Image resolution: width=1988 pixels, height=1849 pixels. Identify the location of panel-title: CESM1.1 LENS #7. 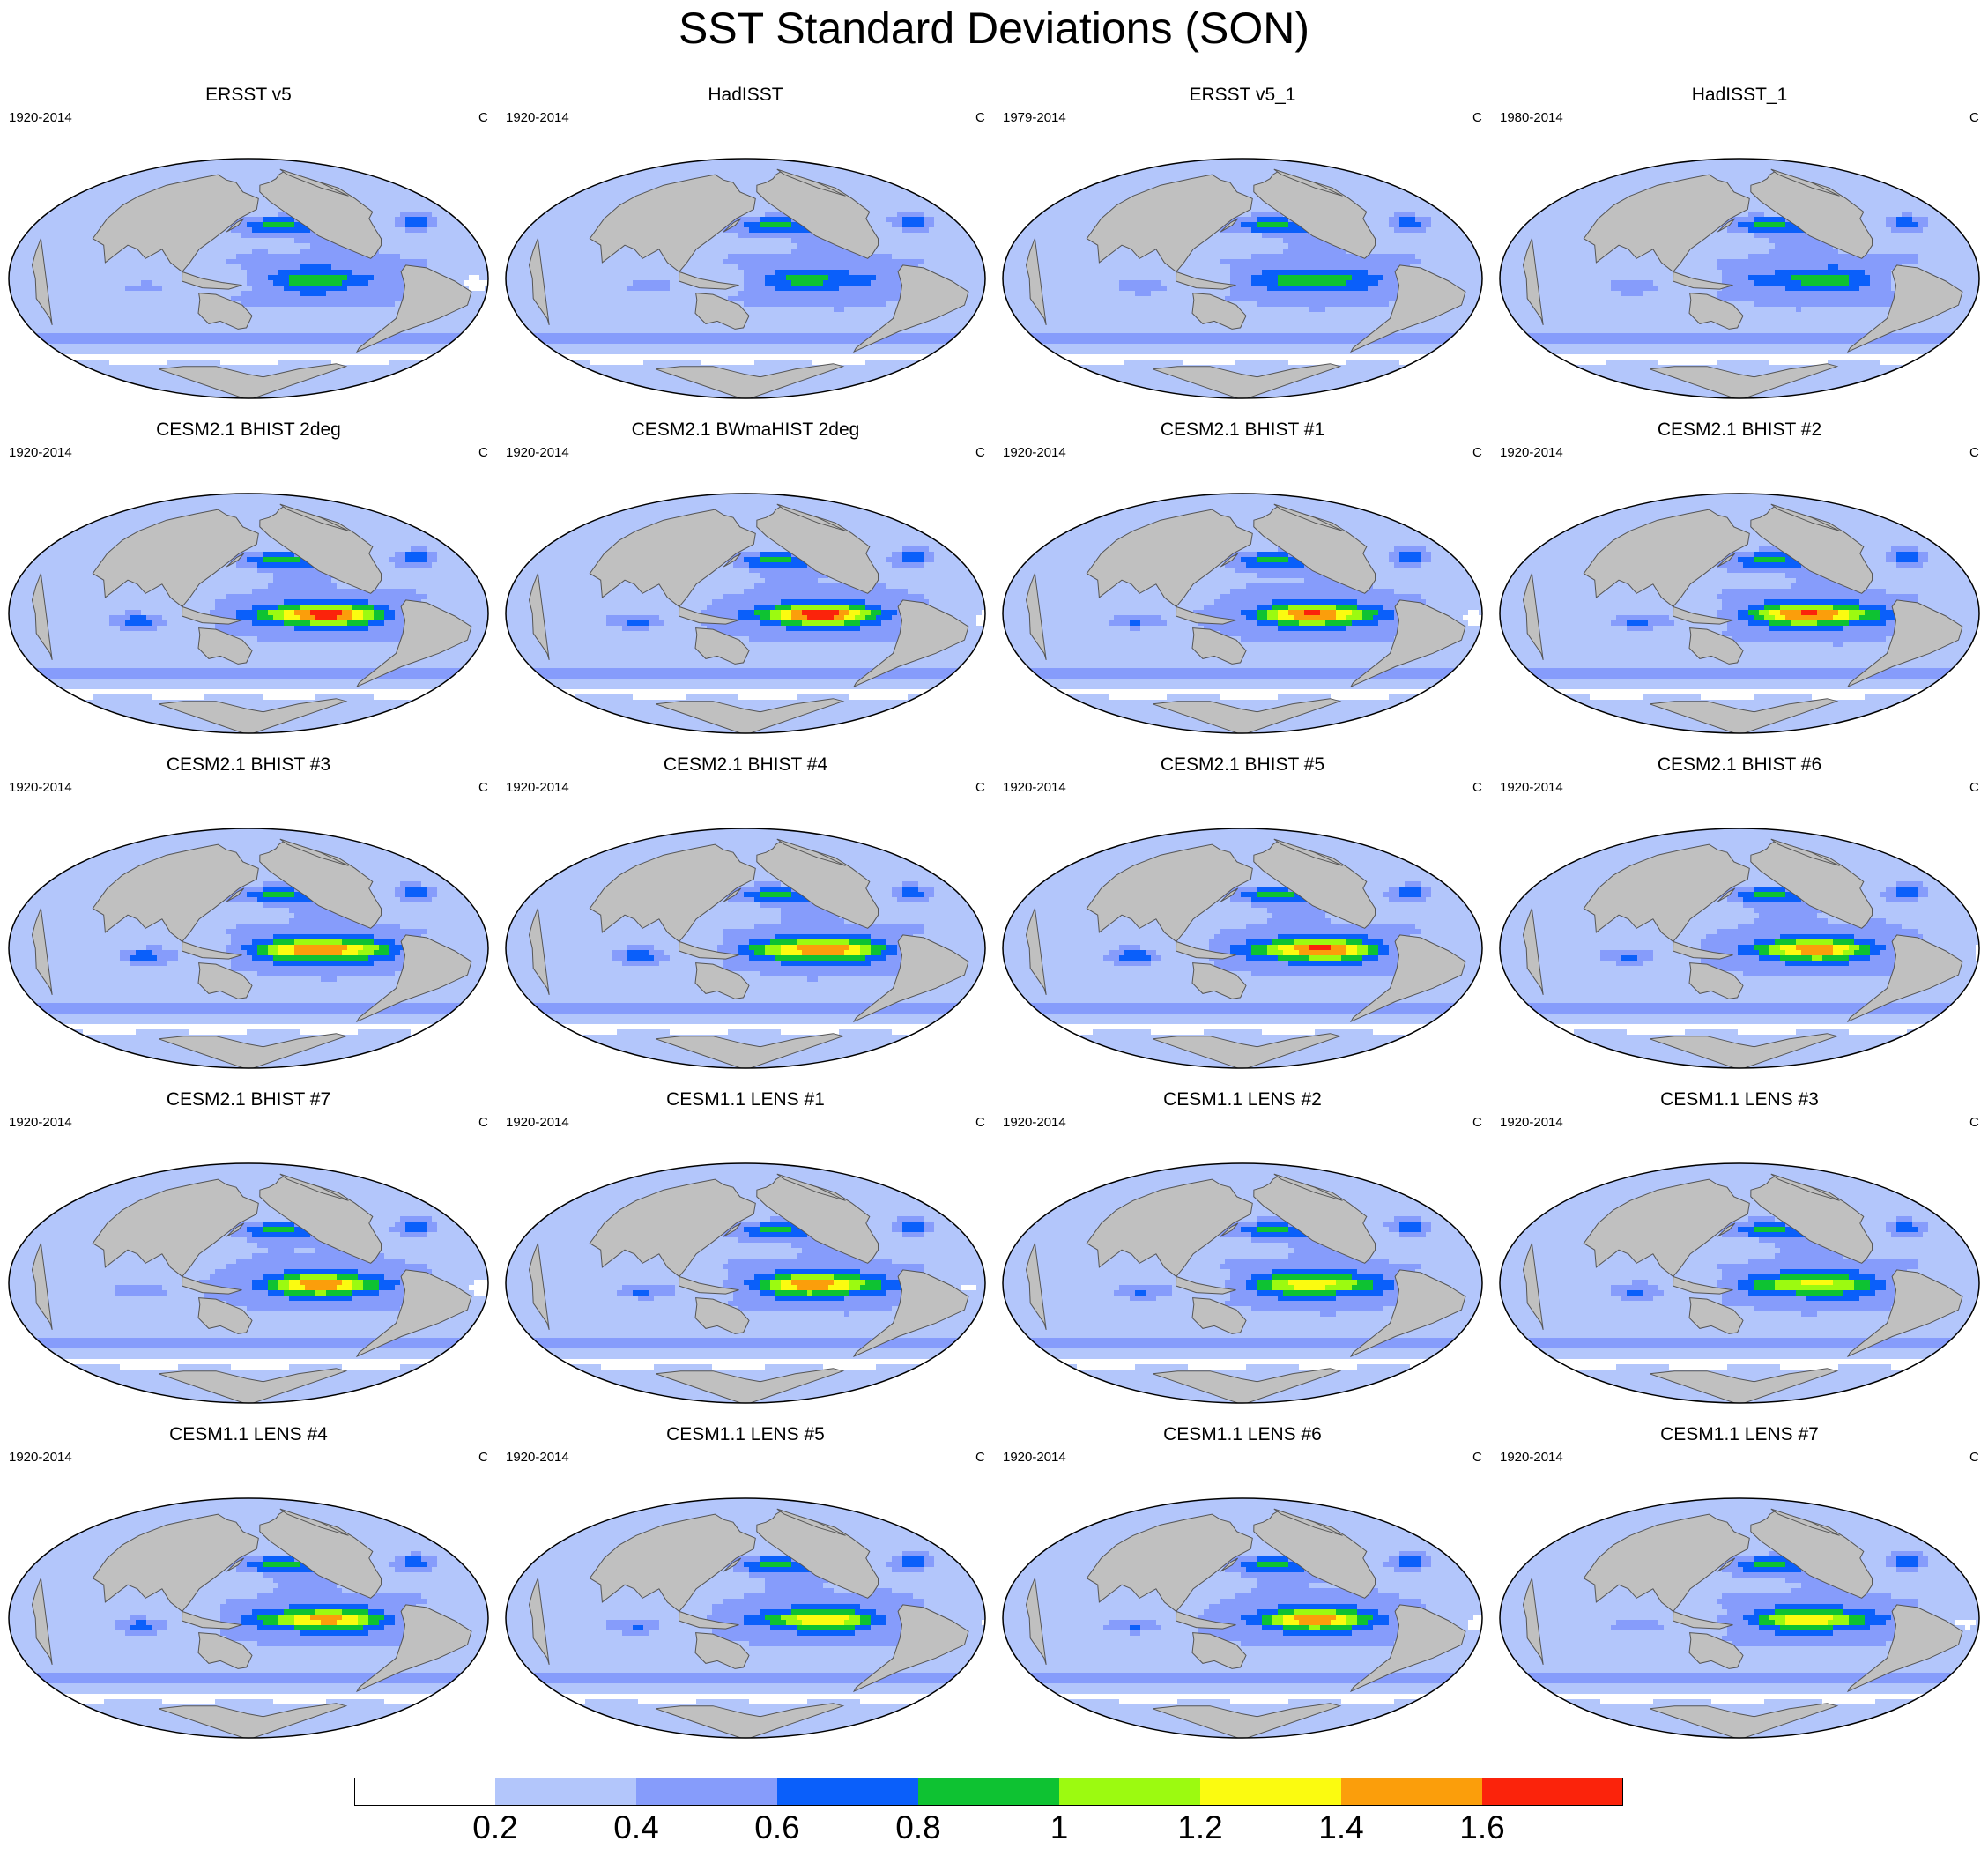
(1740, 1434).